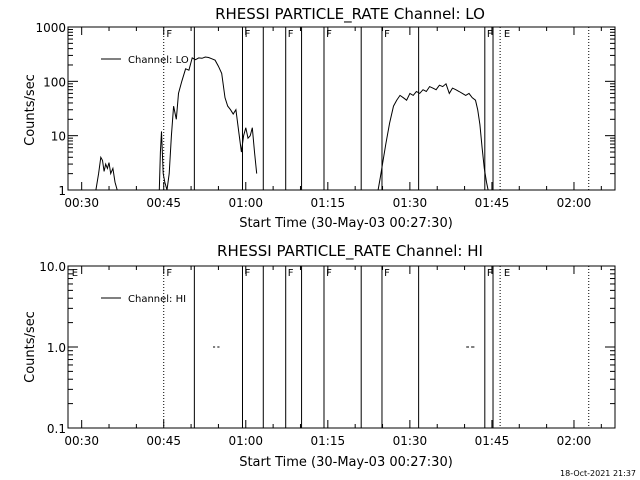 The width and height of the screenshot is (640, 480). I want to click on lo-legend-label: Channel: LO, so click(158, 60).